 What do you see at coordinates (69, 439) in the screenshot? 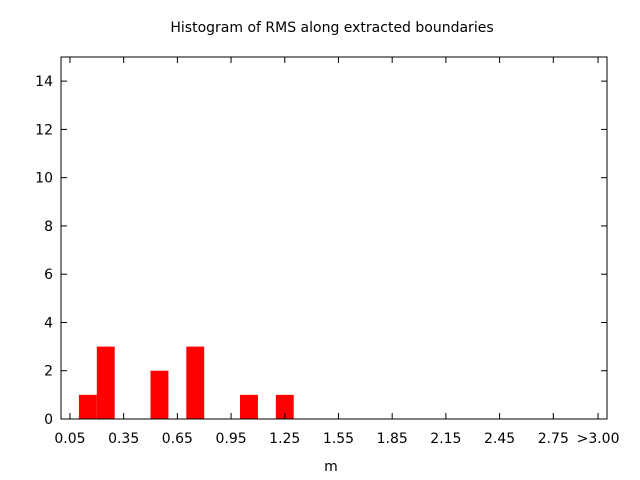
I see `x-tick-label: 0.05` at bounding box center [69, 439].